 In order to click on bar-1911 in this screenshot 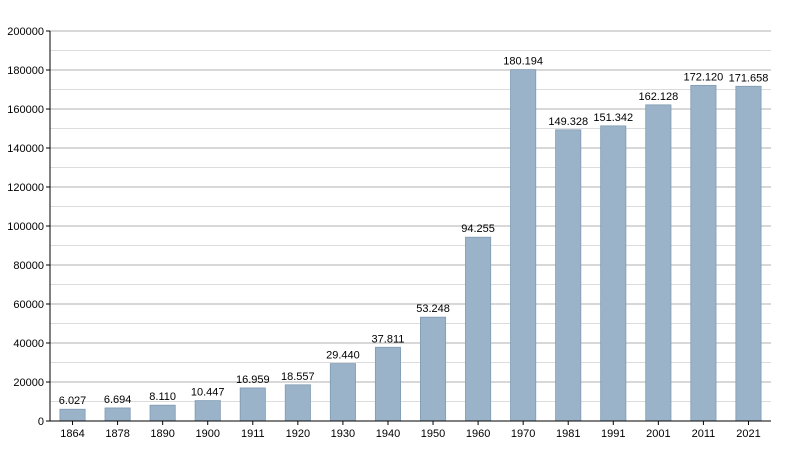, I will do `click(252, 404)`.